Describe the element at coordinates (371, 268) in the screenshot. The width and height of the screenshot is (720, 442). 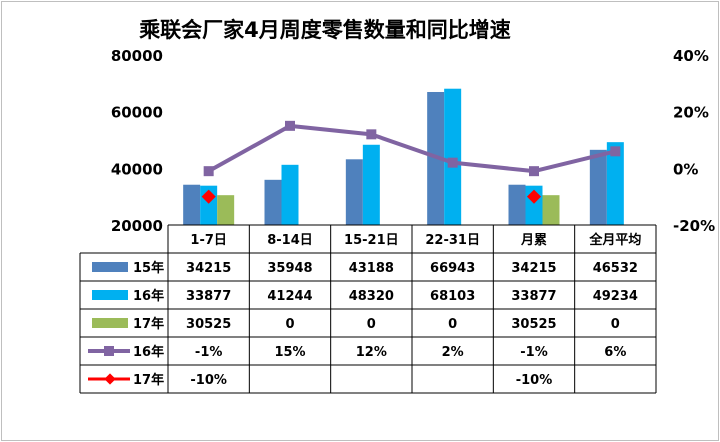
I see `data-label: 43188` at that location.